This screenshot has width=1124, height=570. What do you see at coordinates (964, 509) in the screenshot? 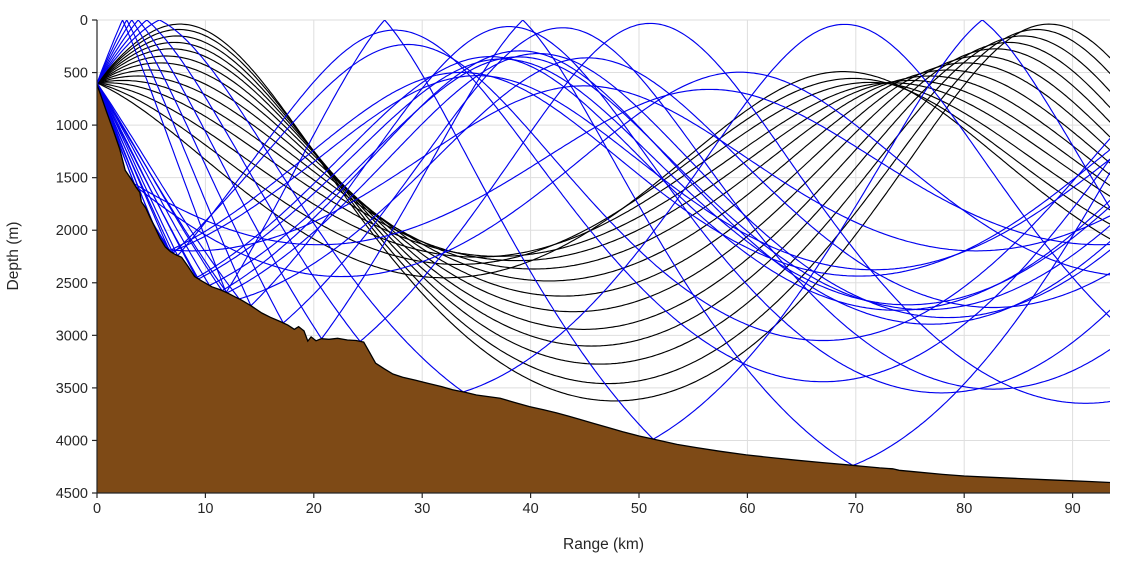
I see `x-tick-label: 80` at bounding box center [964, 509].